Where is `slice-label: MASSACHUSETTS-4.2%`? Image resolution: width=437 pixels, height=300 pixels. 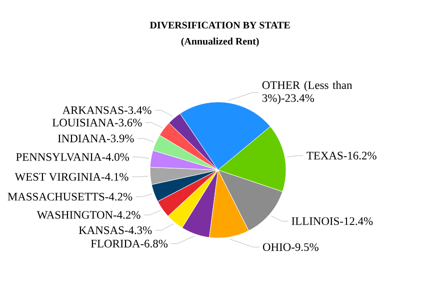
slice-label: MASSACHUSETTS-4.2% is located at coordinates (70, 196).